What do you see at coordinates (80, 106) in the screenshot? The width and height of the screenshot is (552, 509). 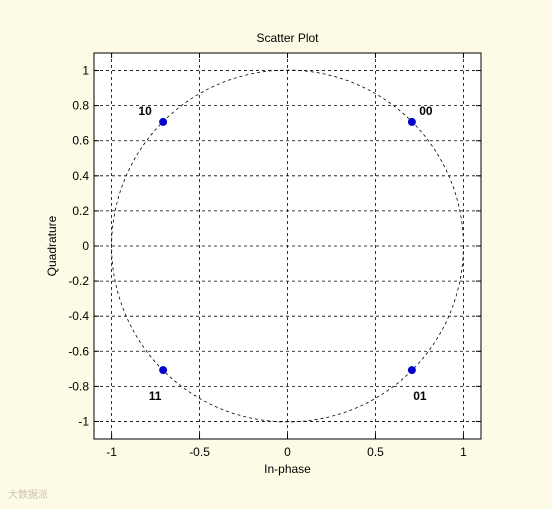 I see `y-tick-label: 0.8` at bounding box center [80, 106].